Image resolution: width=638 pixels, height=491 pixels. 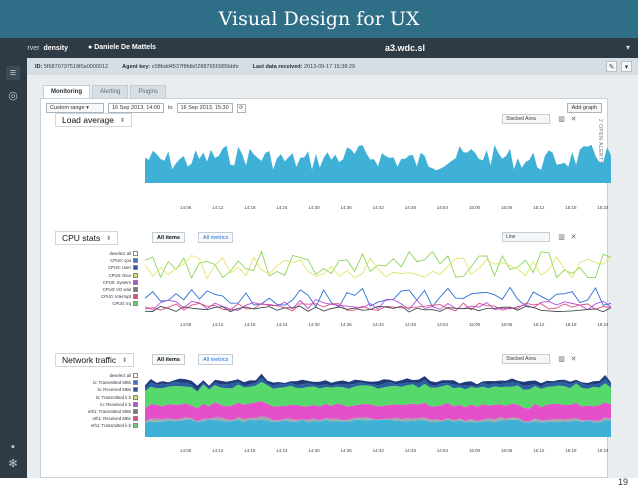 What do you see at coordinates (319, 19) in the screenshot?
I see `slide-title-banner: Visual Design for UX` at bounding box center [319, 19].